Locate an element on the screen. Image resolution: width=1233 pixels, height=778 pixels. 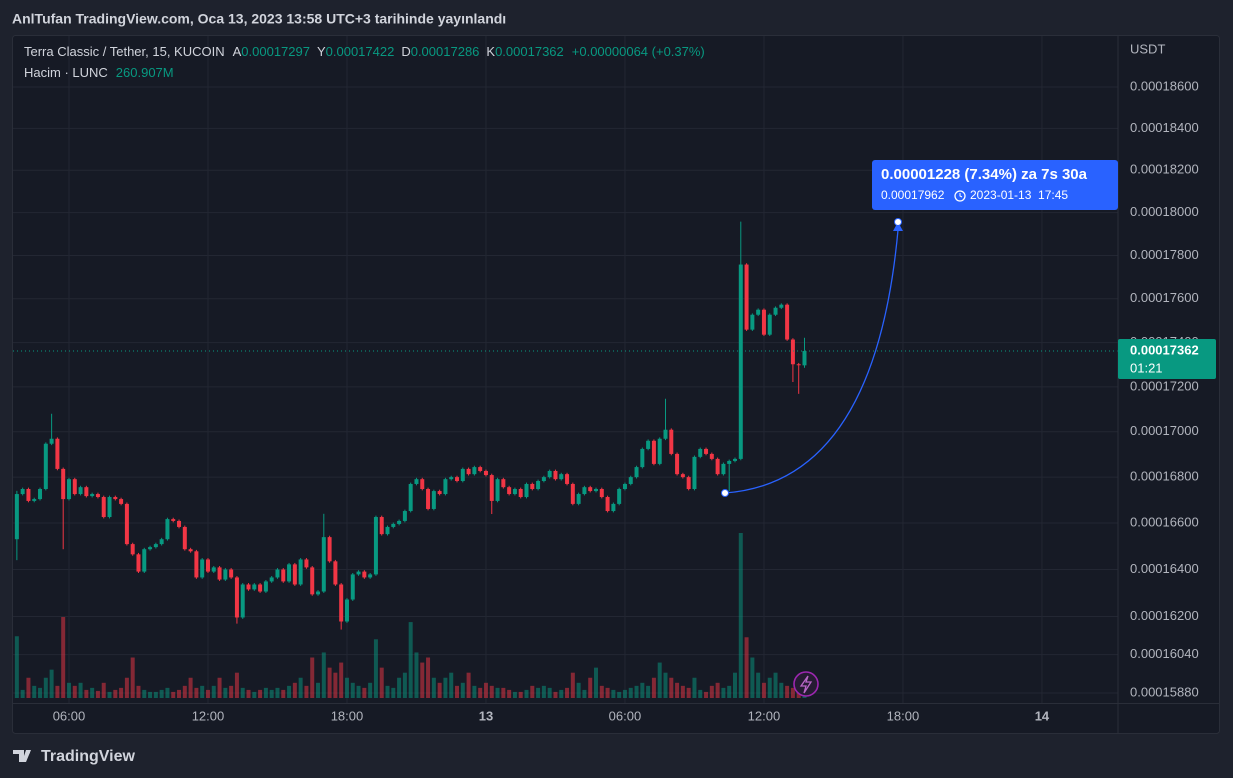
last-price-box is located at coordinates (1167, 358).